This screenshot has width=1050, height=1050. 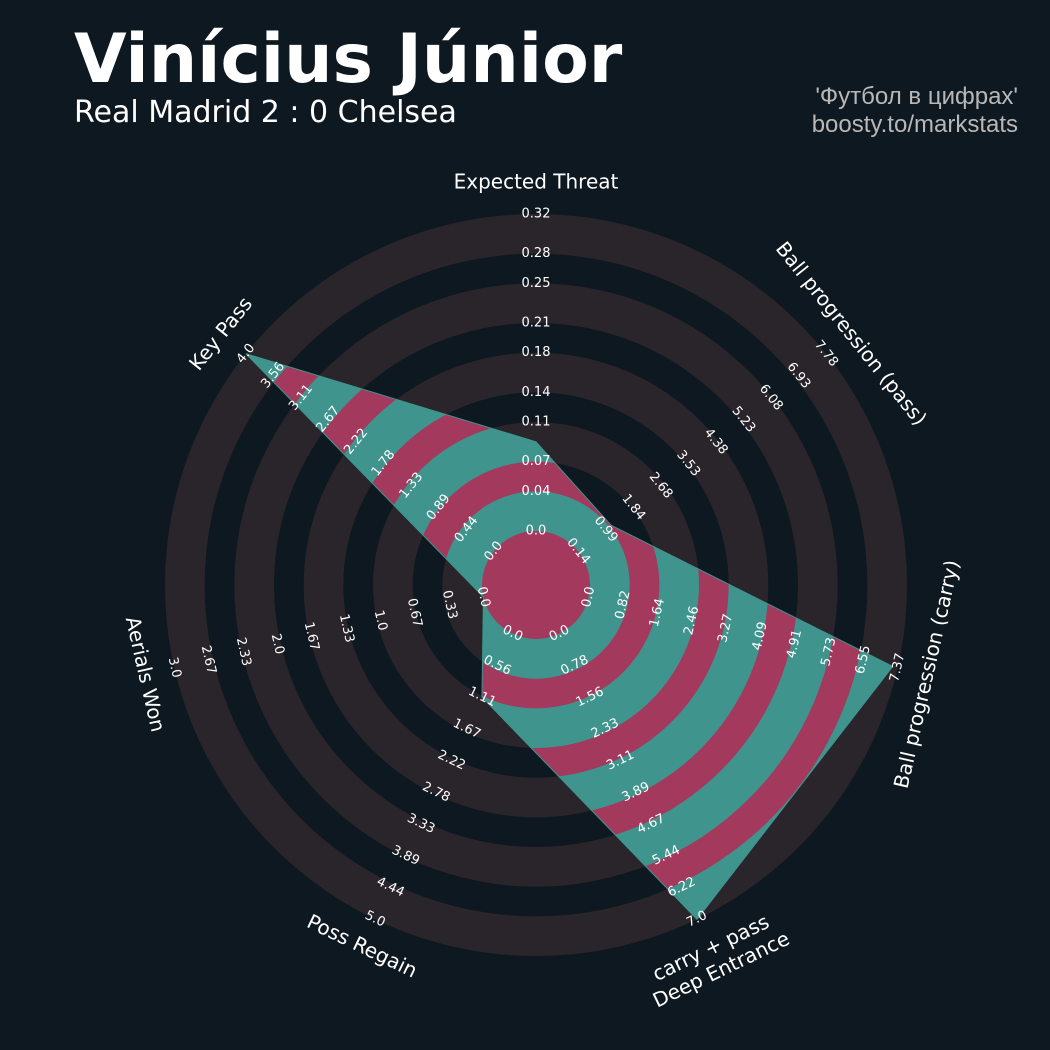 I want to click on tick-label: 0.11, so click(x=536, y=422).